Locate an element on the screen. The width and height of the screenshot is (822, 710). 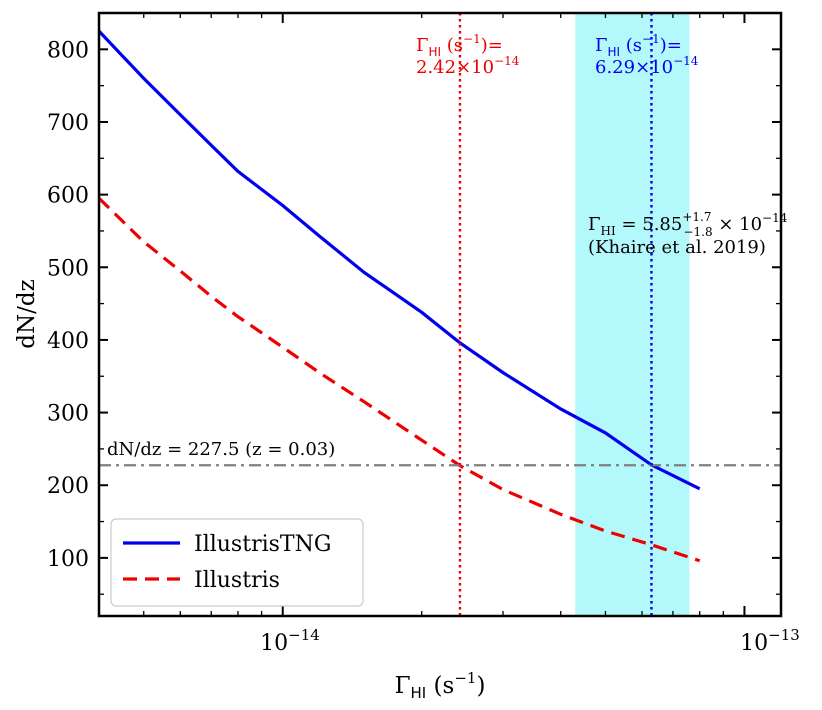
illustris-gamma-label-line1: ΓHI (s−1)= is located at coordinates (459, 45).